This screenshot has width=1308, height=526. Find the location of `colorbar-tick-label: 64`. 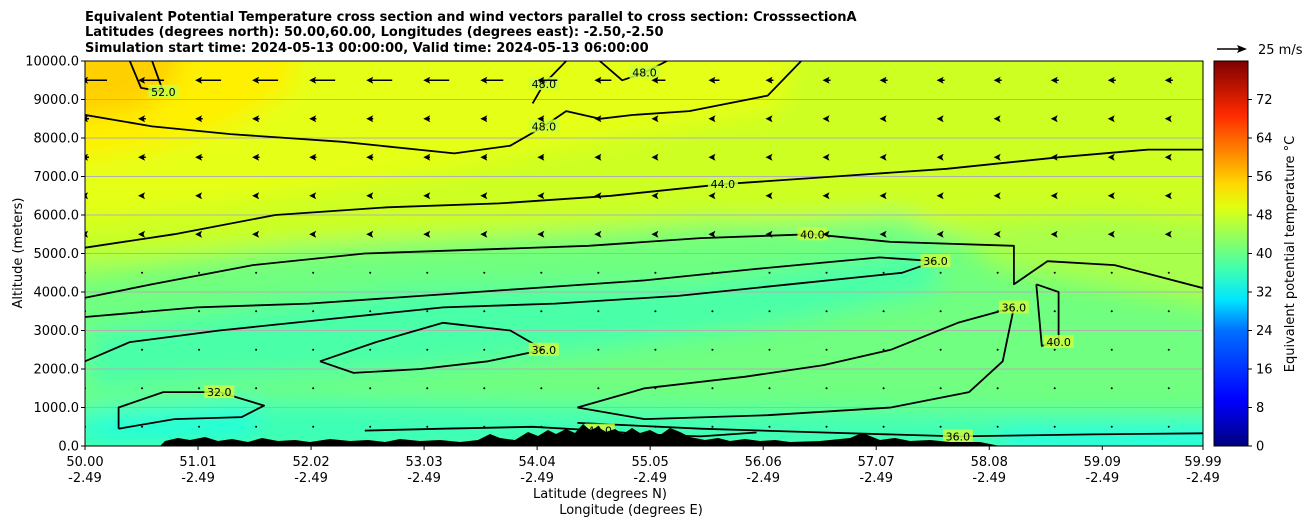

colorbar-tick-label: 64 is located at coordinates (1264, 139).